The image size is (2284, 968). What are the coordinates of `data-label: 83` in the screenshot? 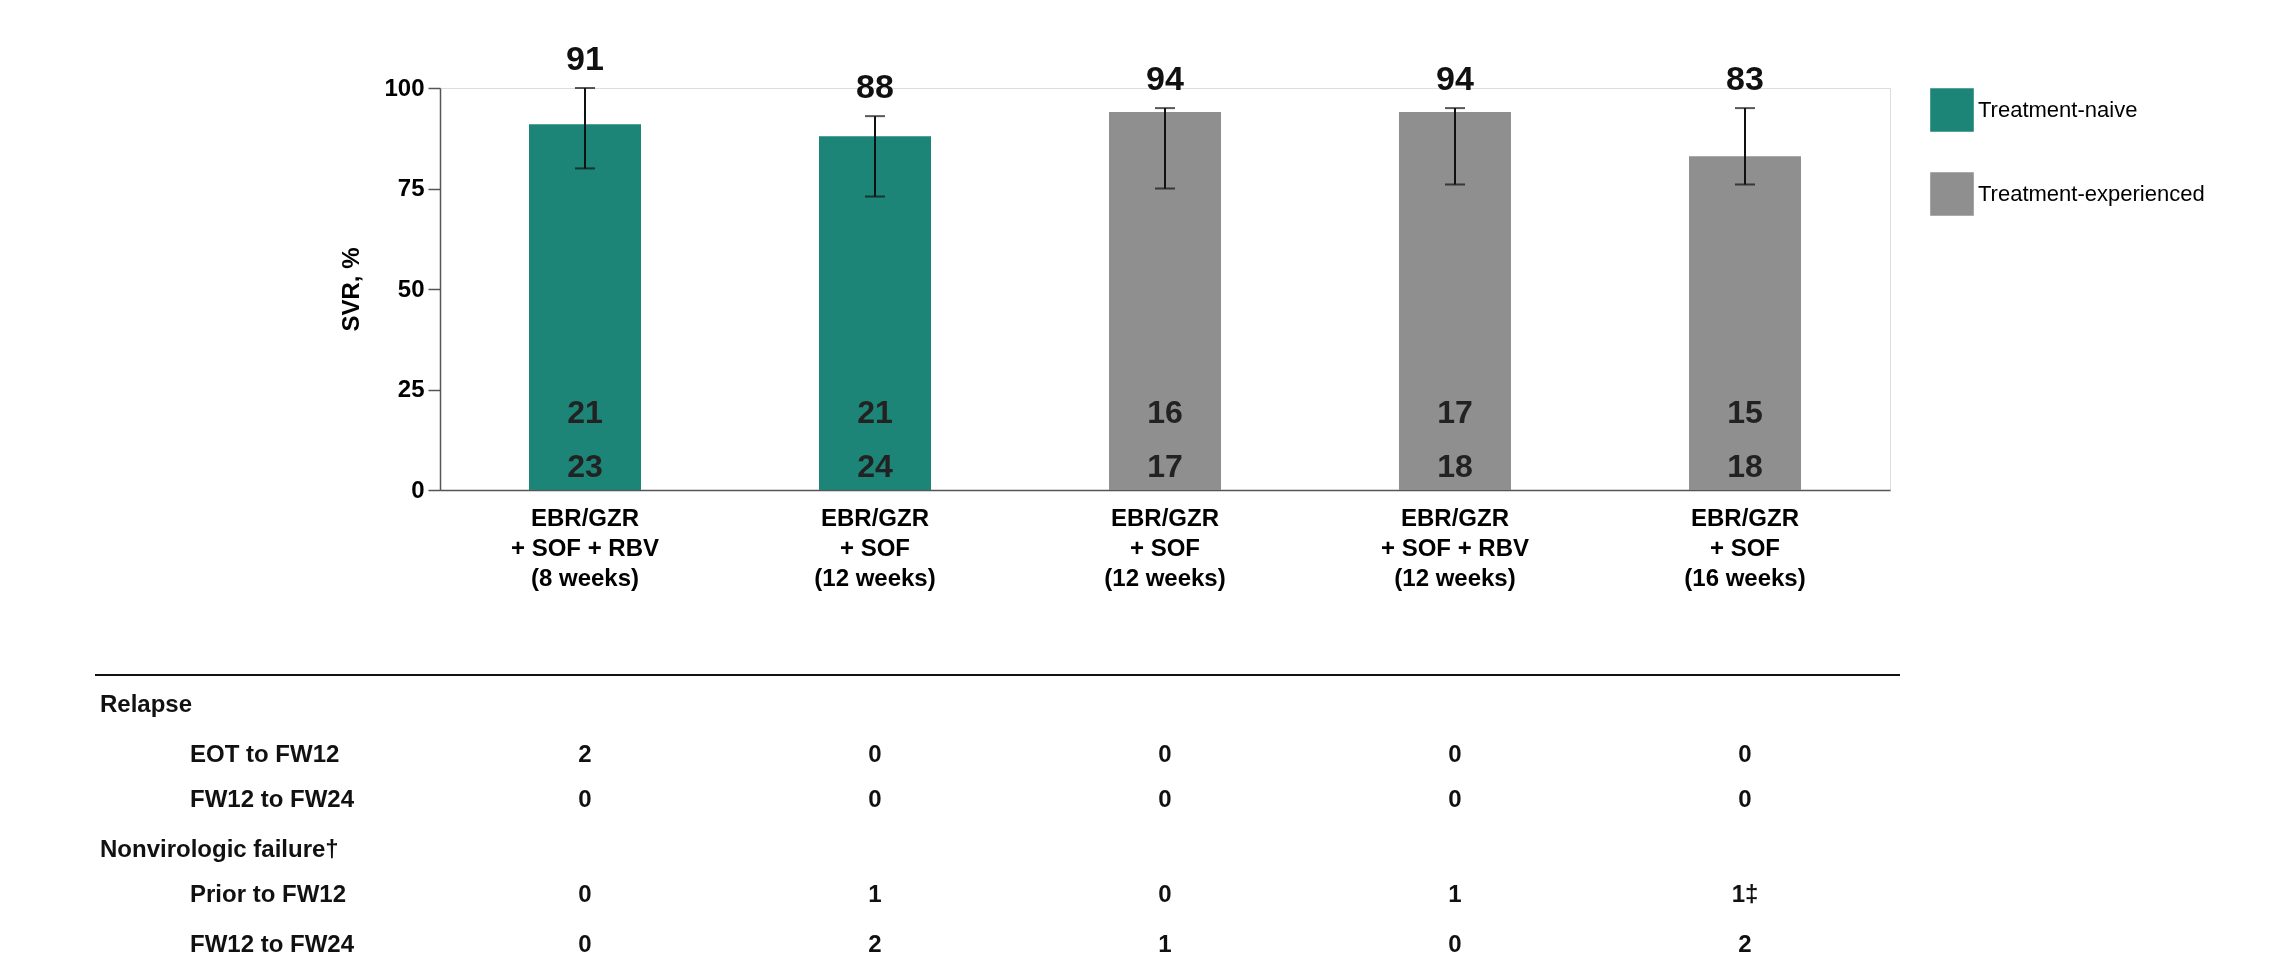 It's located at (1745, 78).